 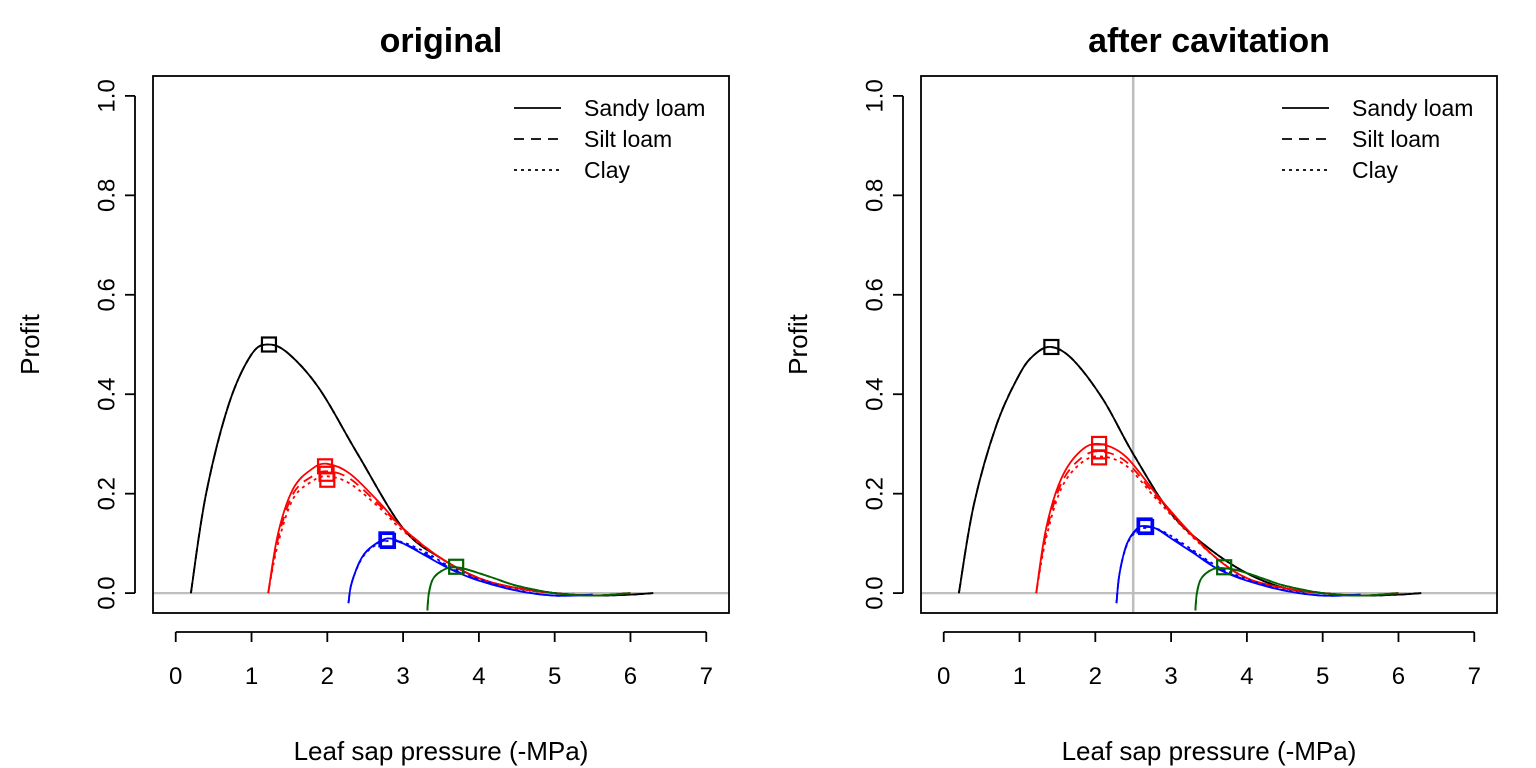 I want to click on series-line-red-dotted, so click(x=449, y=536).